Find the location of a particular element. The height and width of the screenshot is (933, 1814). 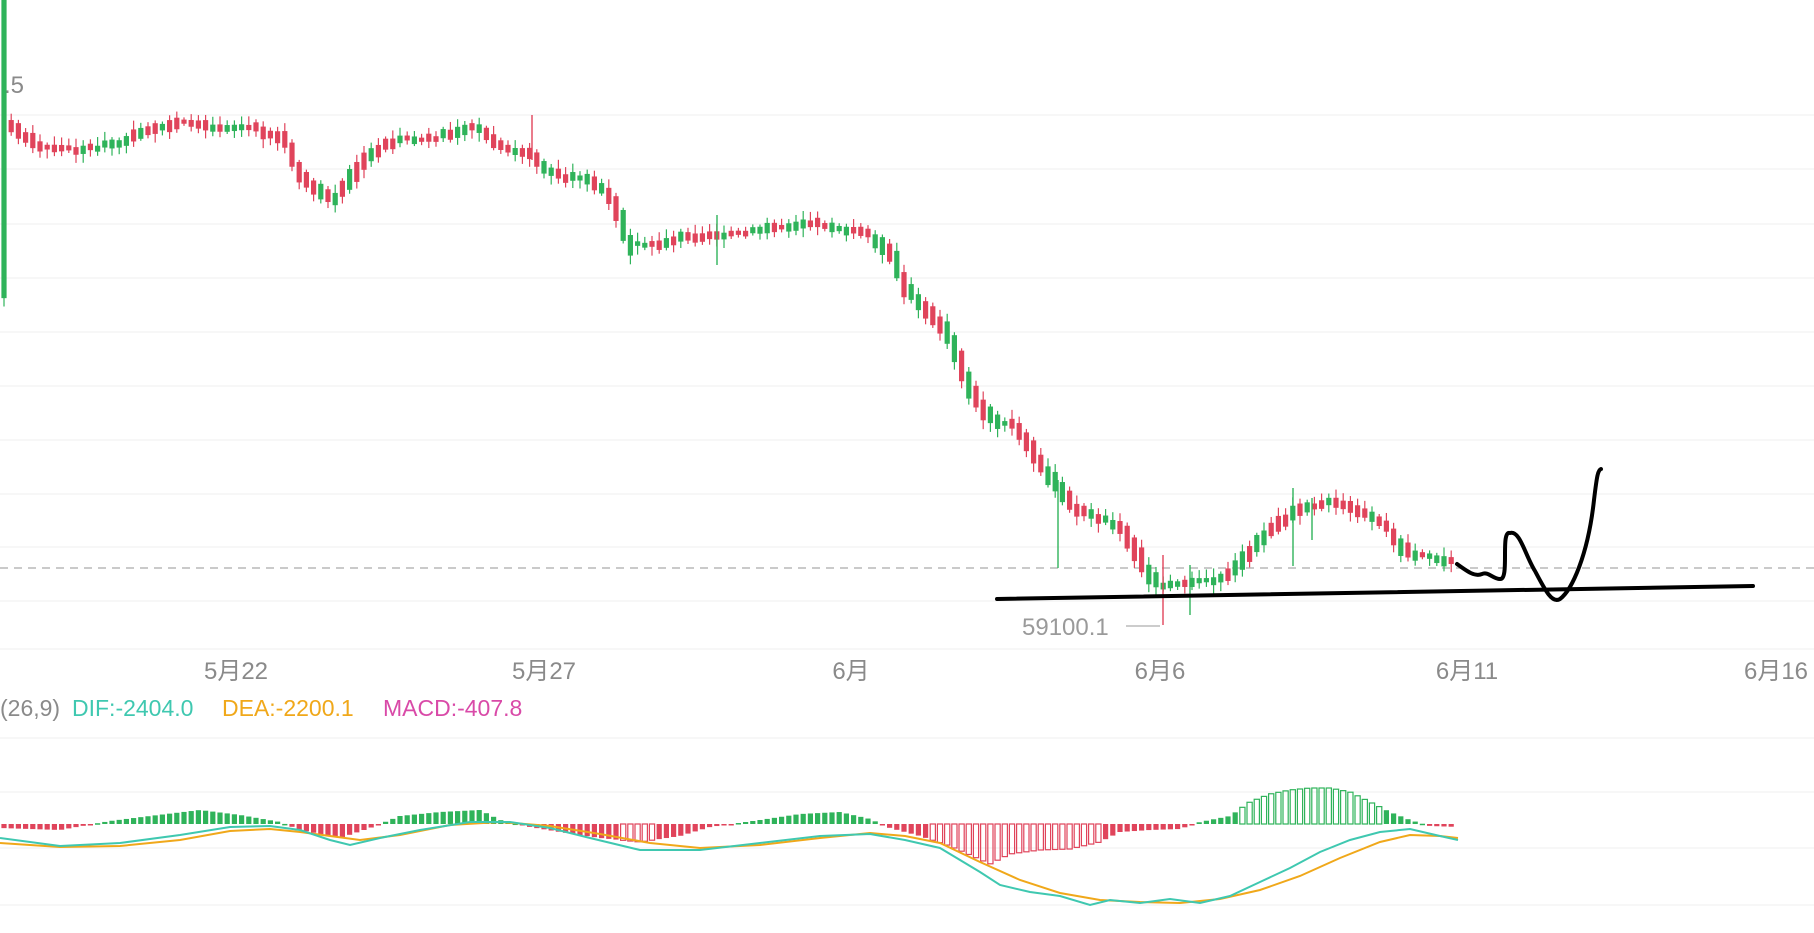

support-trendline is located at coordinates (1375, 592).